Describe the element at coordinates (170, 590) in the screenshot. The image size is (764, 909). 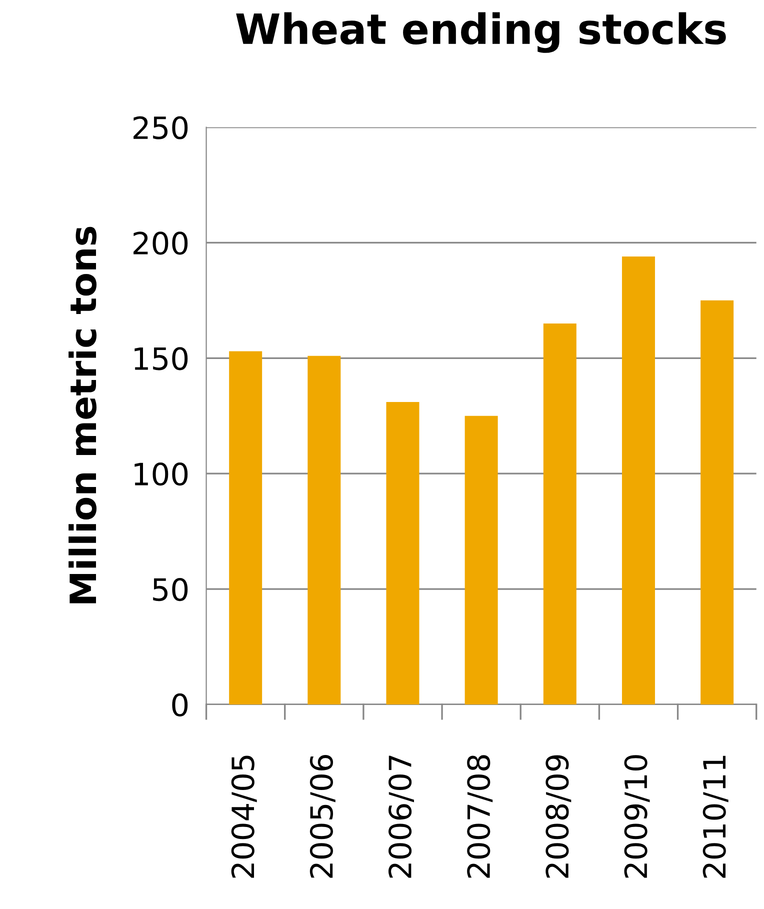
I see `y-tick-label: 50` at that location.